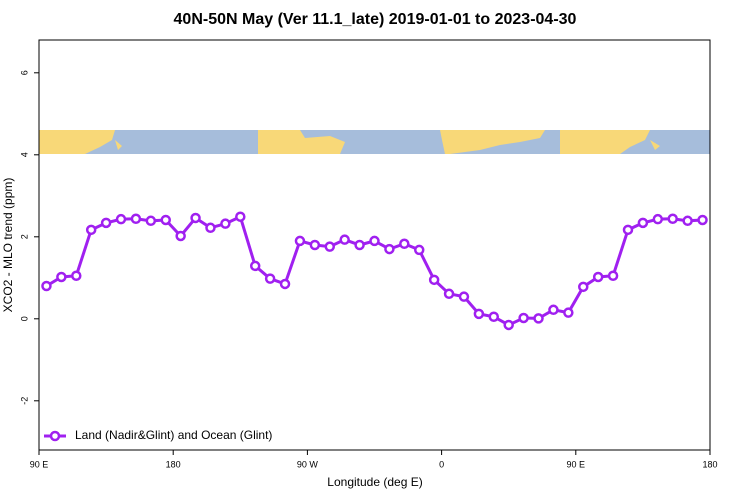 This screenshot has width=750, height=500. Describe the element at coordinates (374, 142) in the screenshot. I see `map-strip` at that location.